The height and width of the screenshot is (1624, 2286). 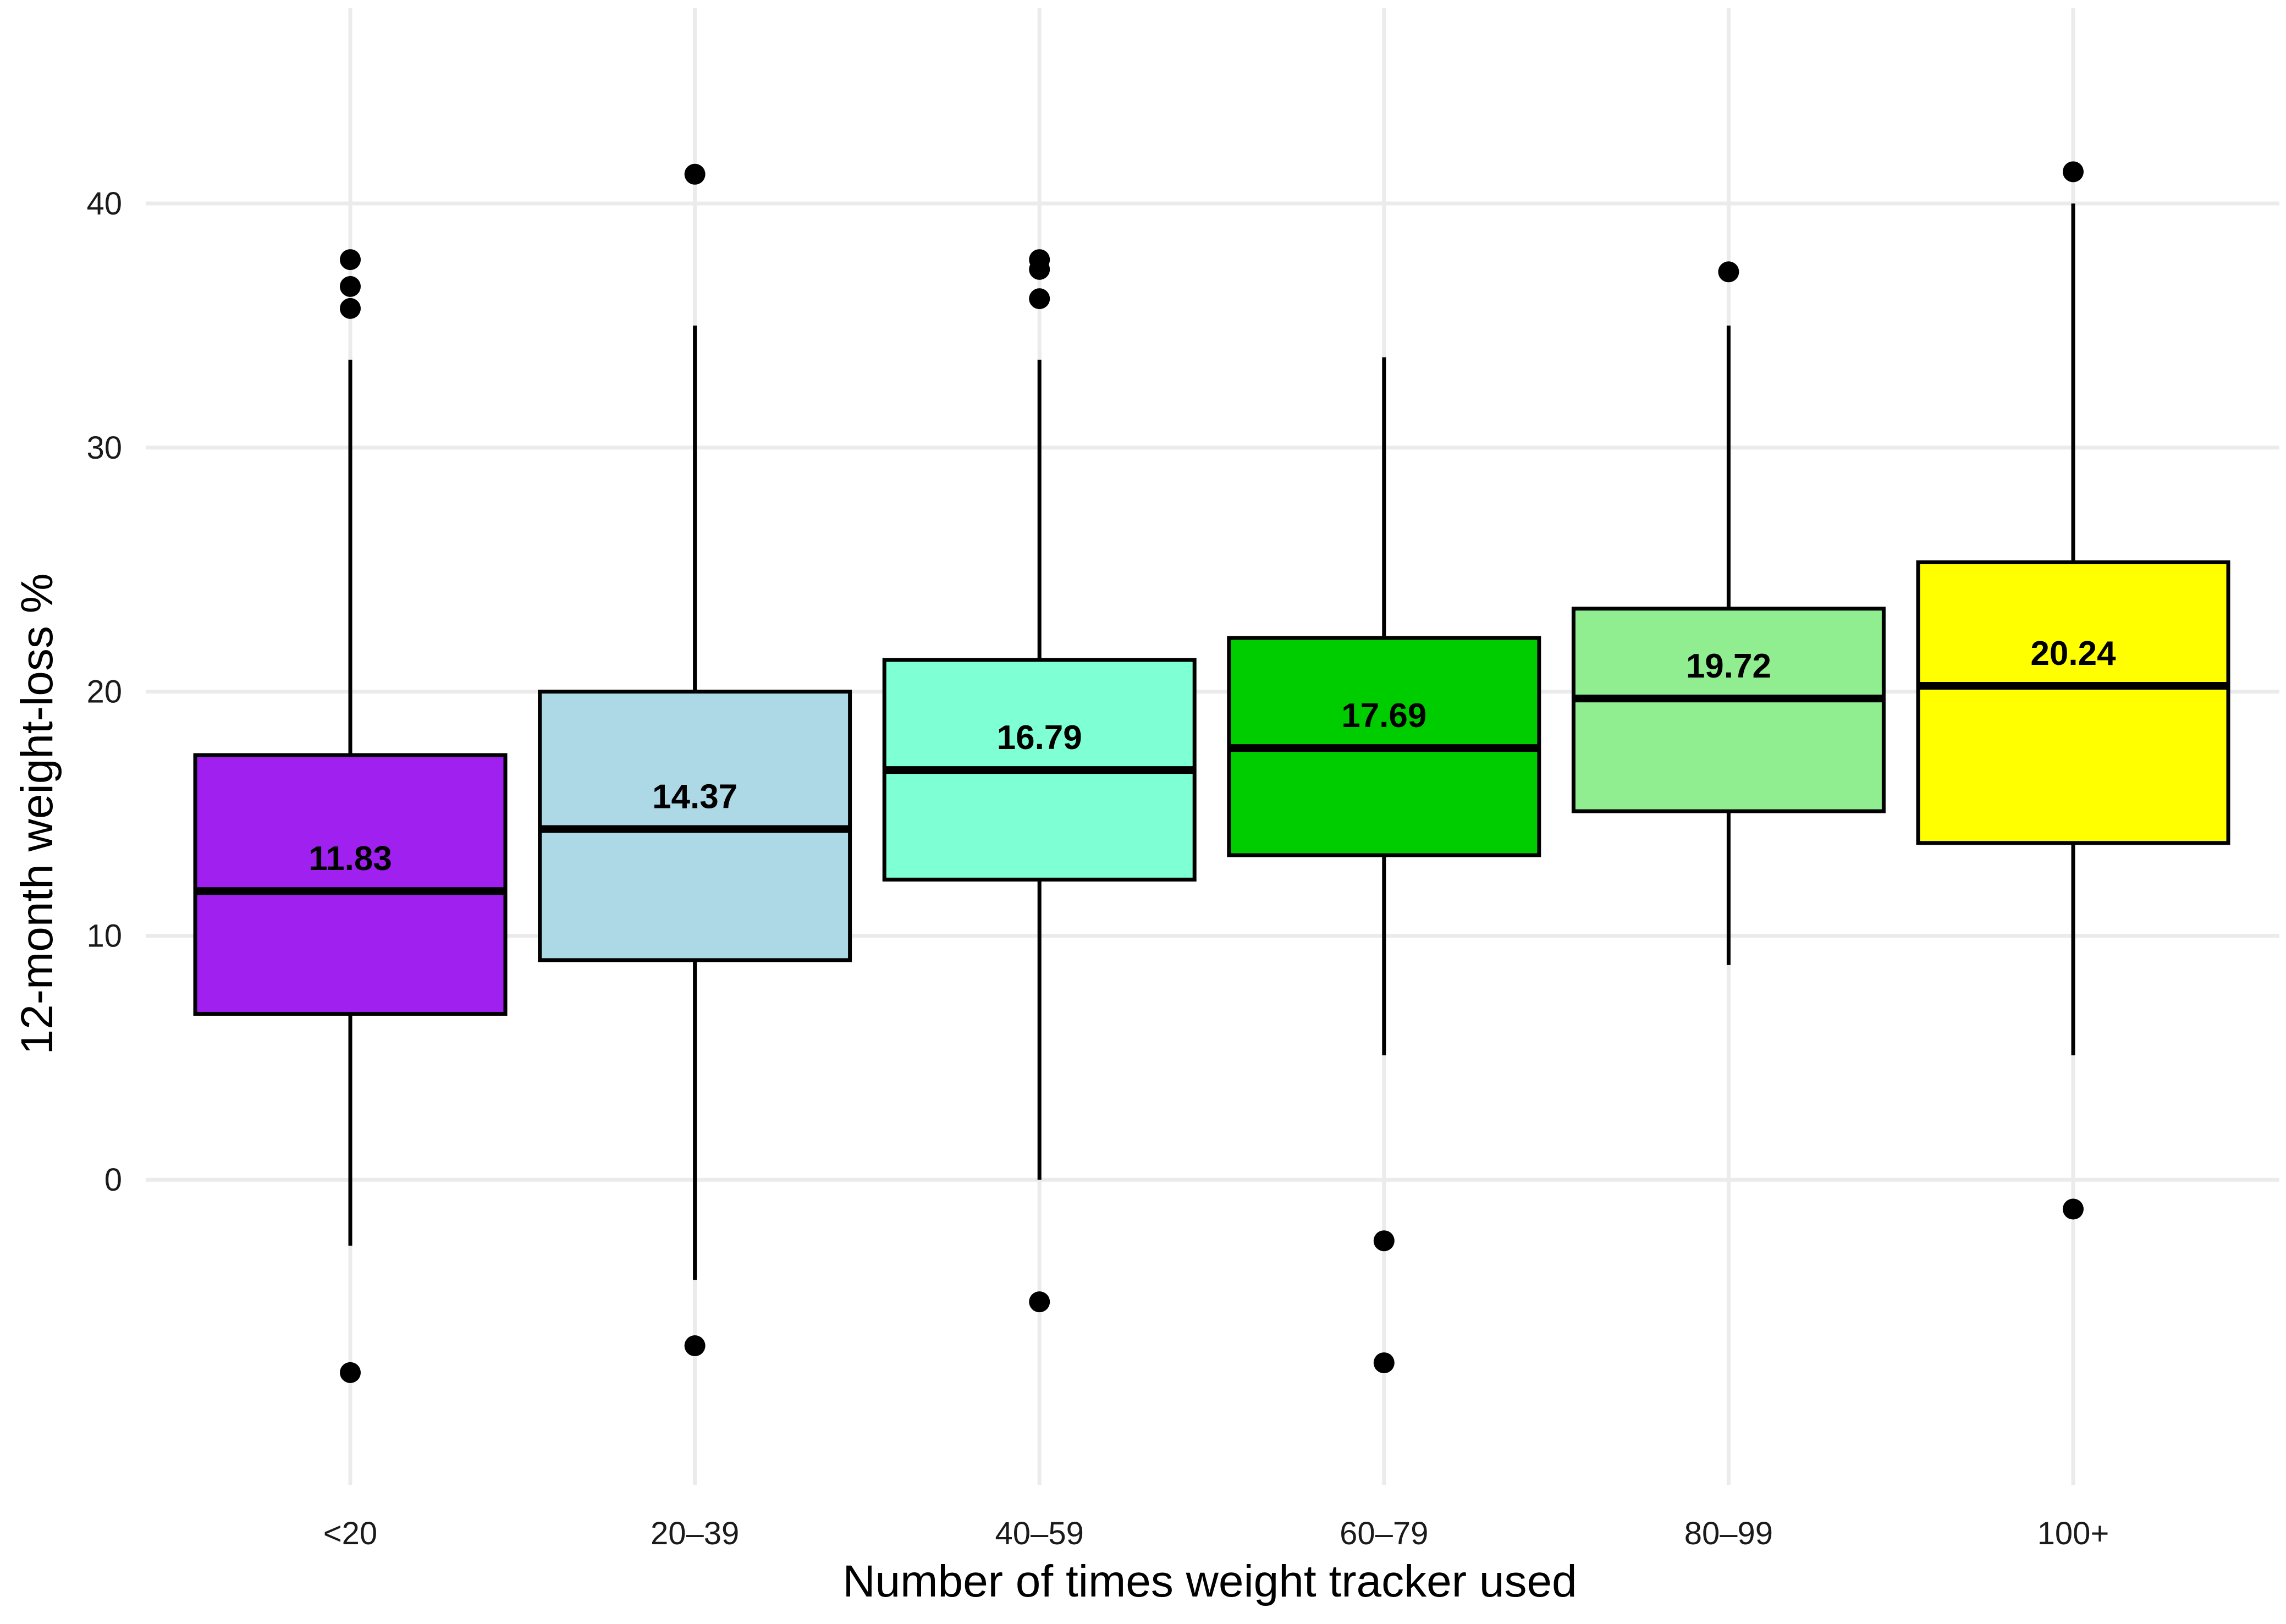 I want to click on box-group: 19.72, so click(x=1728, y=613).